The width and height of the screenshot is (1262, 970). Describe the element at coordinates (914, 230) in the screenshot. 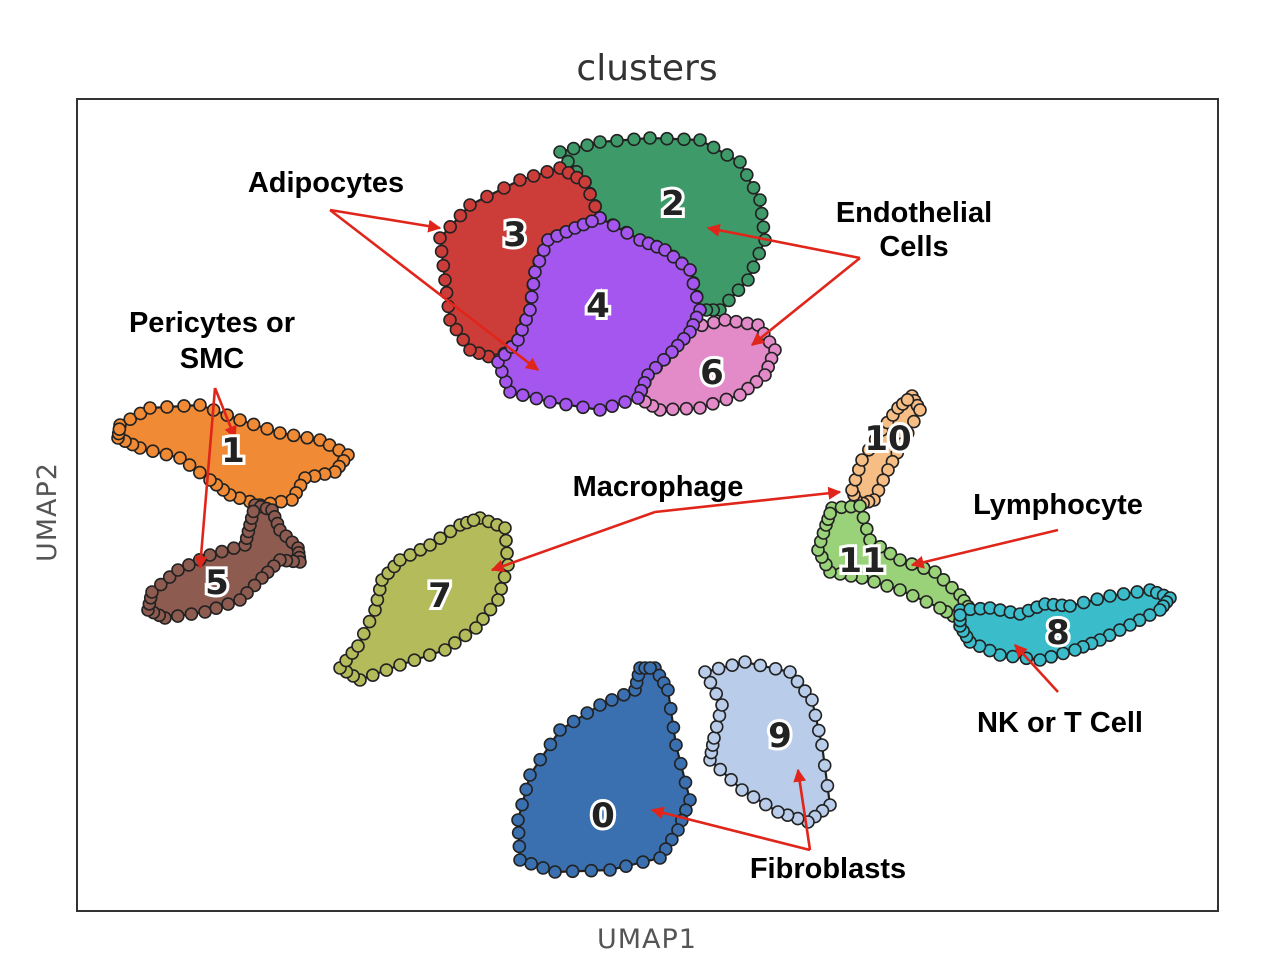

I see `annotation-2: Endothelial Cells` at that location.